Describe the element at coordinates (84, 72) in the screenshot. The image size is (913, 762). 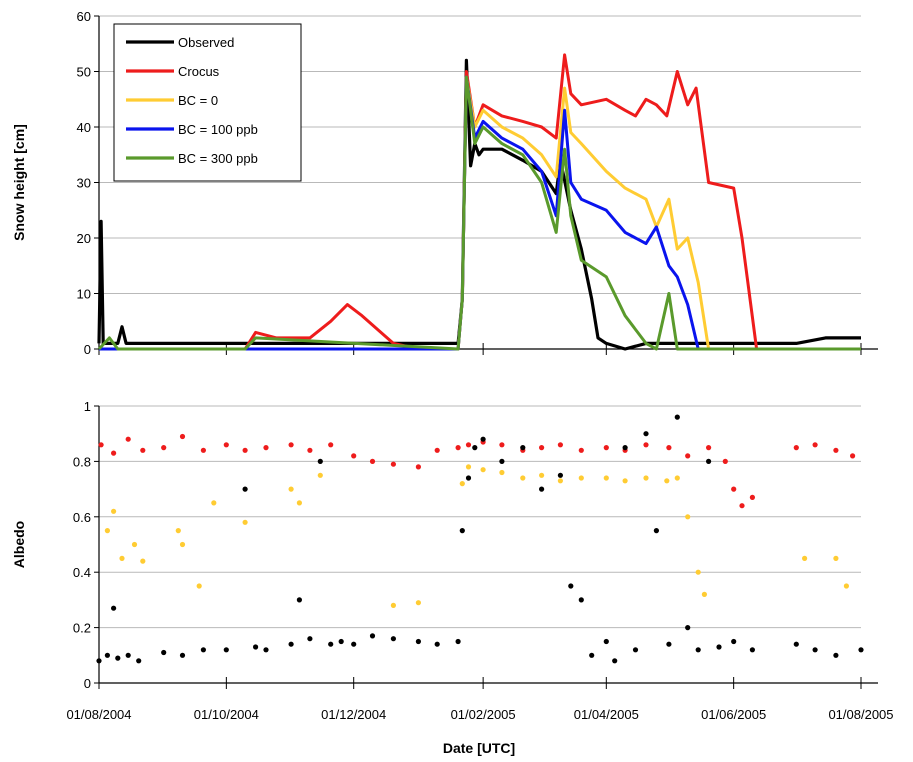
I see `y-tick-label: 50` at that location.